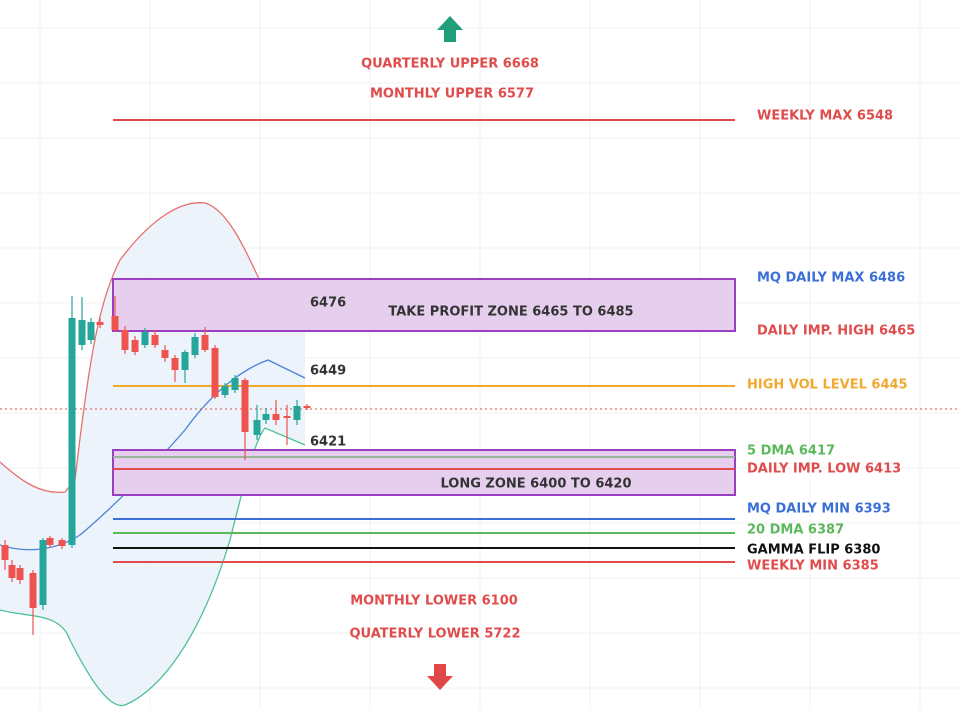 This screenshot has height=709, width=960. I want to click on bottom-label: QUATERLY LOWER 5722, so click(434, 634).